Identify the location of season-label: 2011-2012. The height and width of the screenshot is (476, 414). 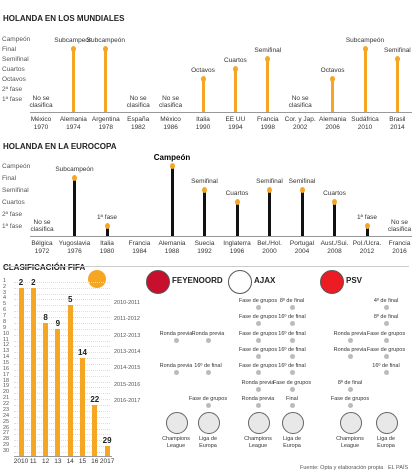
(127, 319).